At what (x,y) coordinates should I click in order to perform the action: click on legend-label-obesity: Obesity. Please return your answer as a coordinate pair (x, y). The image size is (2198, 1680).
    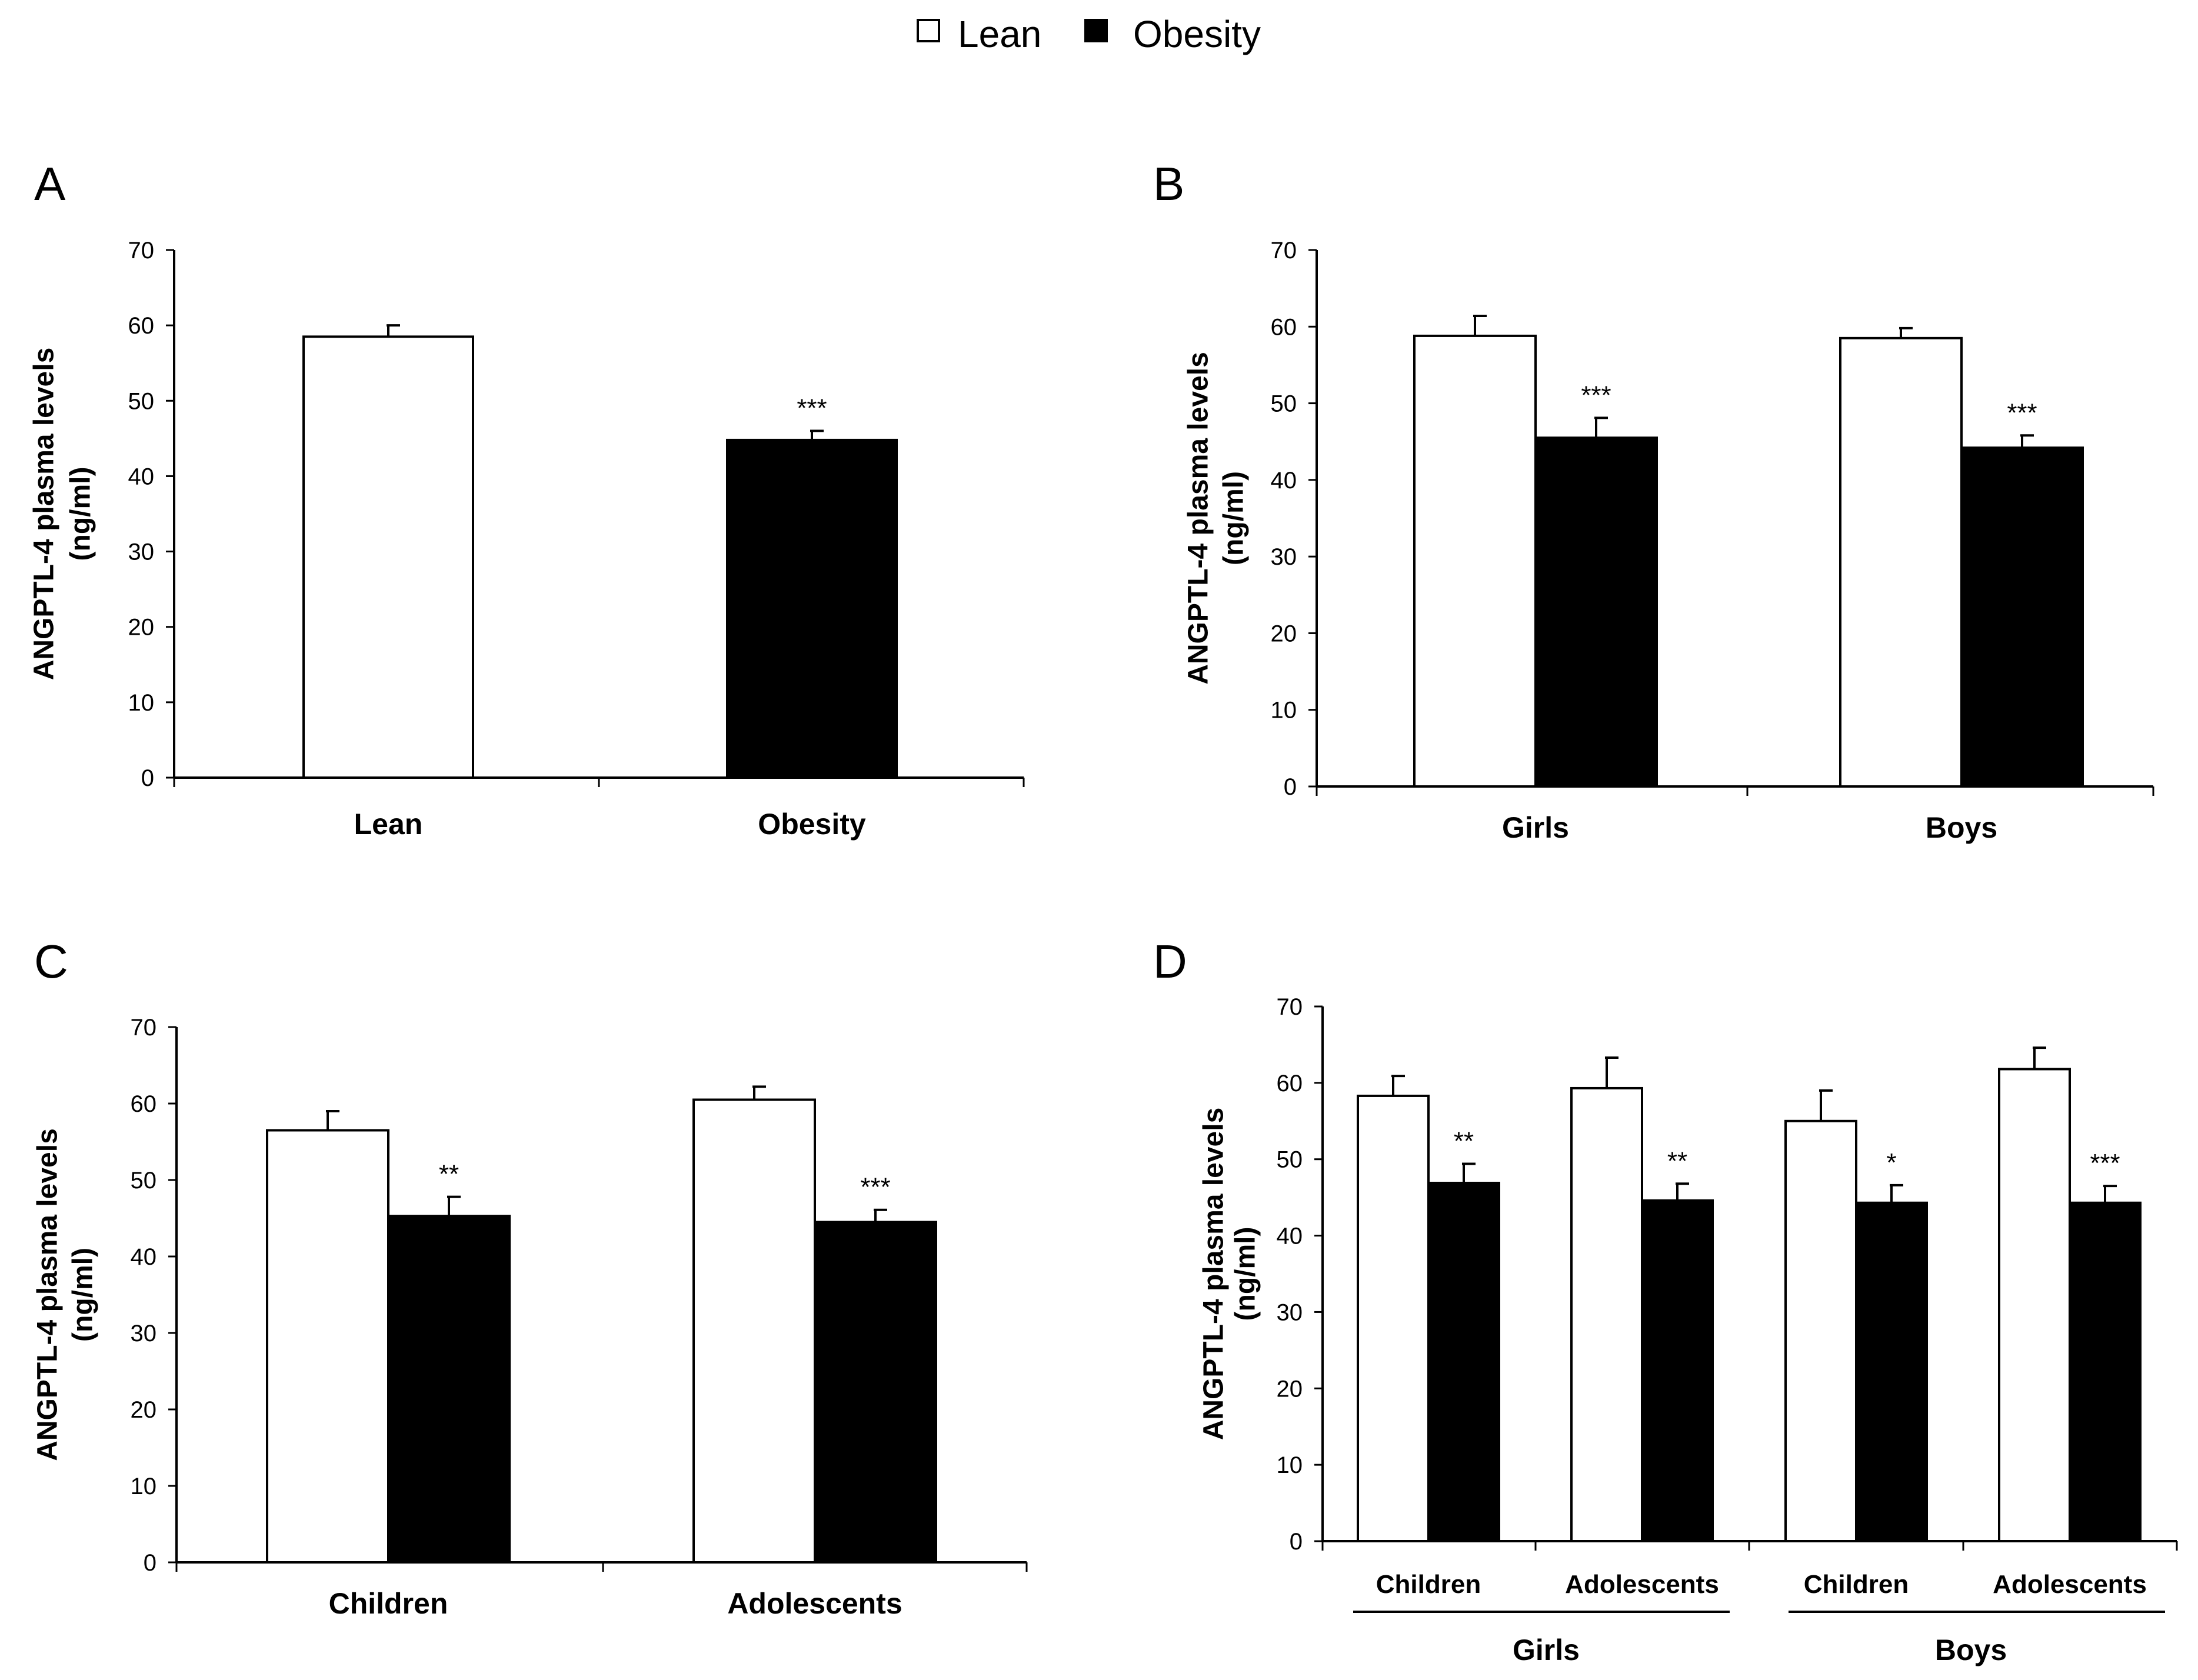
    Looking at the image, I should click on (1197, 34).